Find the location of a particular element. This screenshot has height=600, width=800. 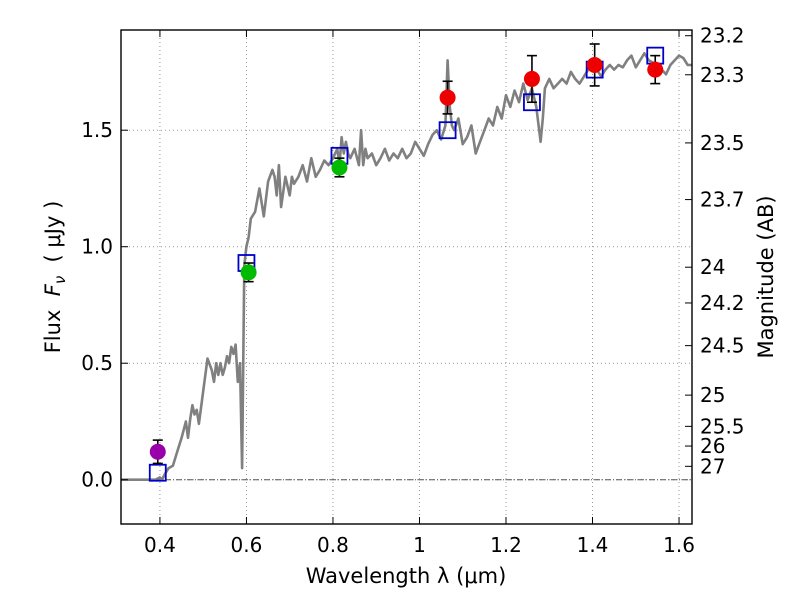

mag-tick-label: 25 is located at coordinates (712, 395).